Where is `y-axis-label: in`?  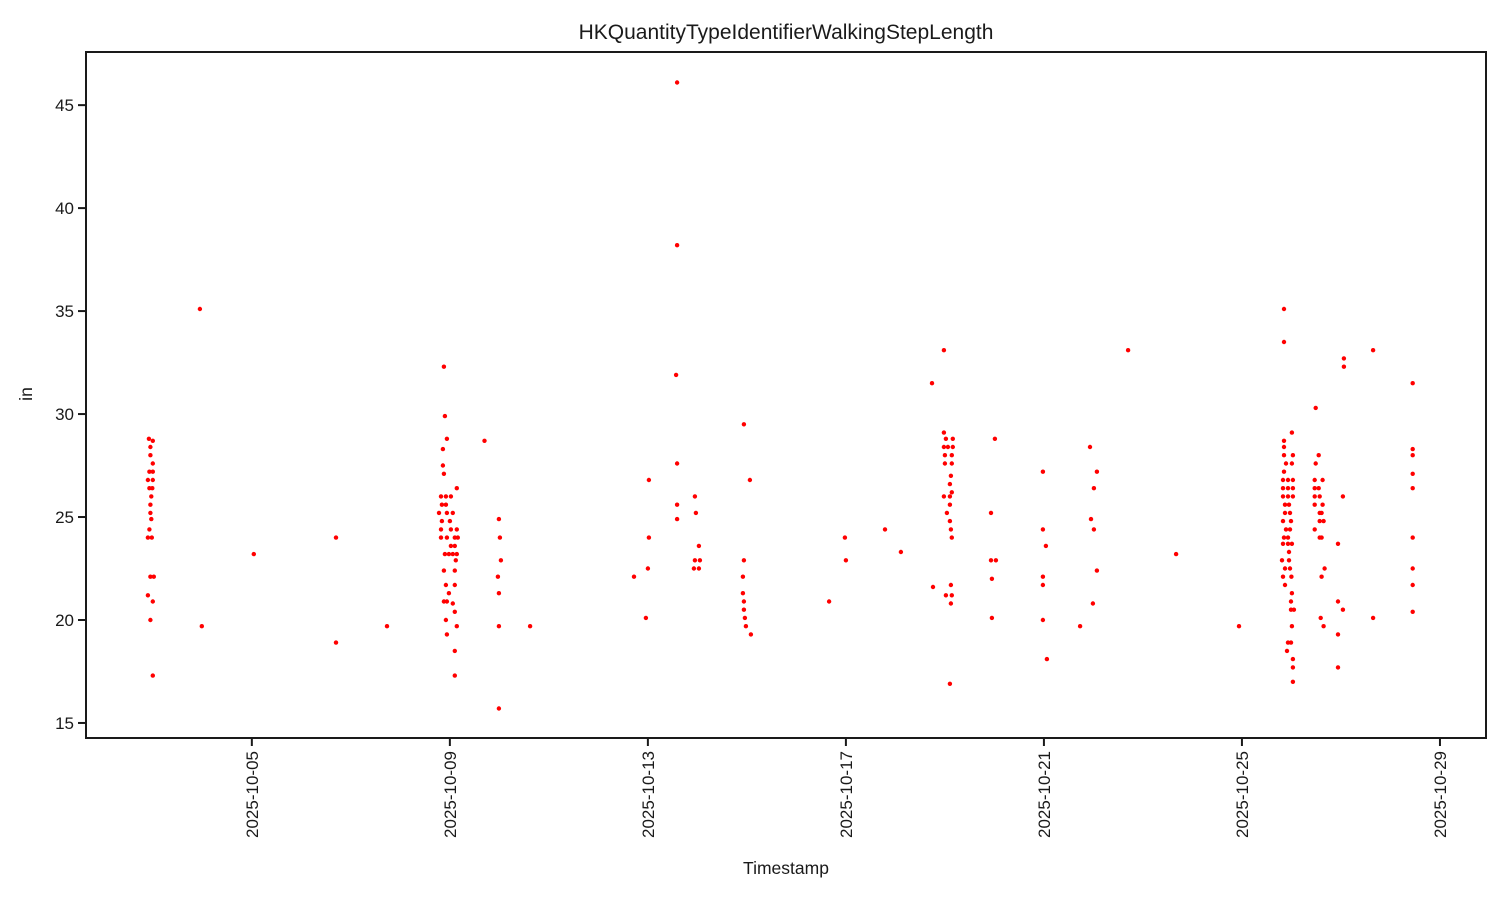
y-axis-label: in is located at coordinates (26, 394).